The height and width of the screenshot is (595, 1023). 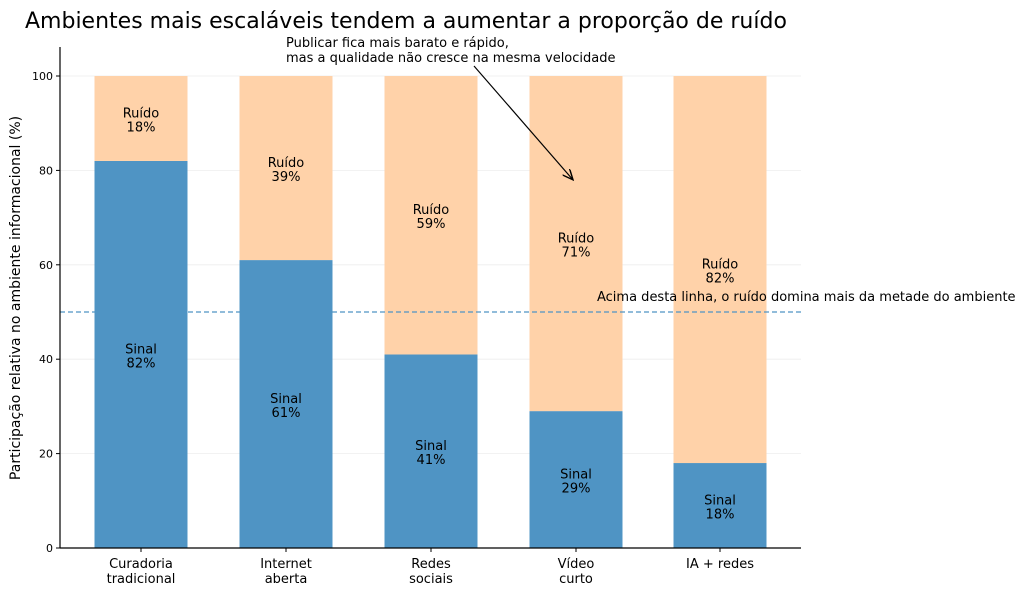 What do you see at coordinates (141, 363) in the screenshot?
I see `bar-label-sinal-value: 82%` at bounding box center [141, 363].